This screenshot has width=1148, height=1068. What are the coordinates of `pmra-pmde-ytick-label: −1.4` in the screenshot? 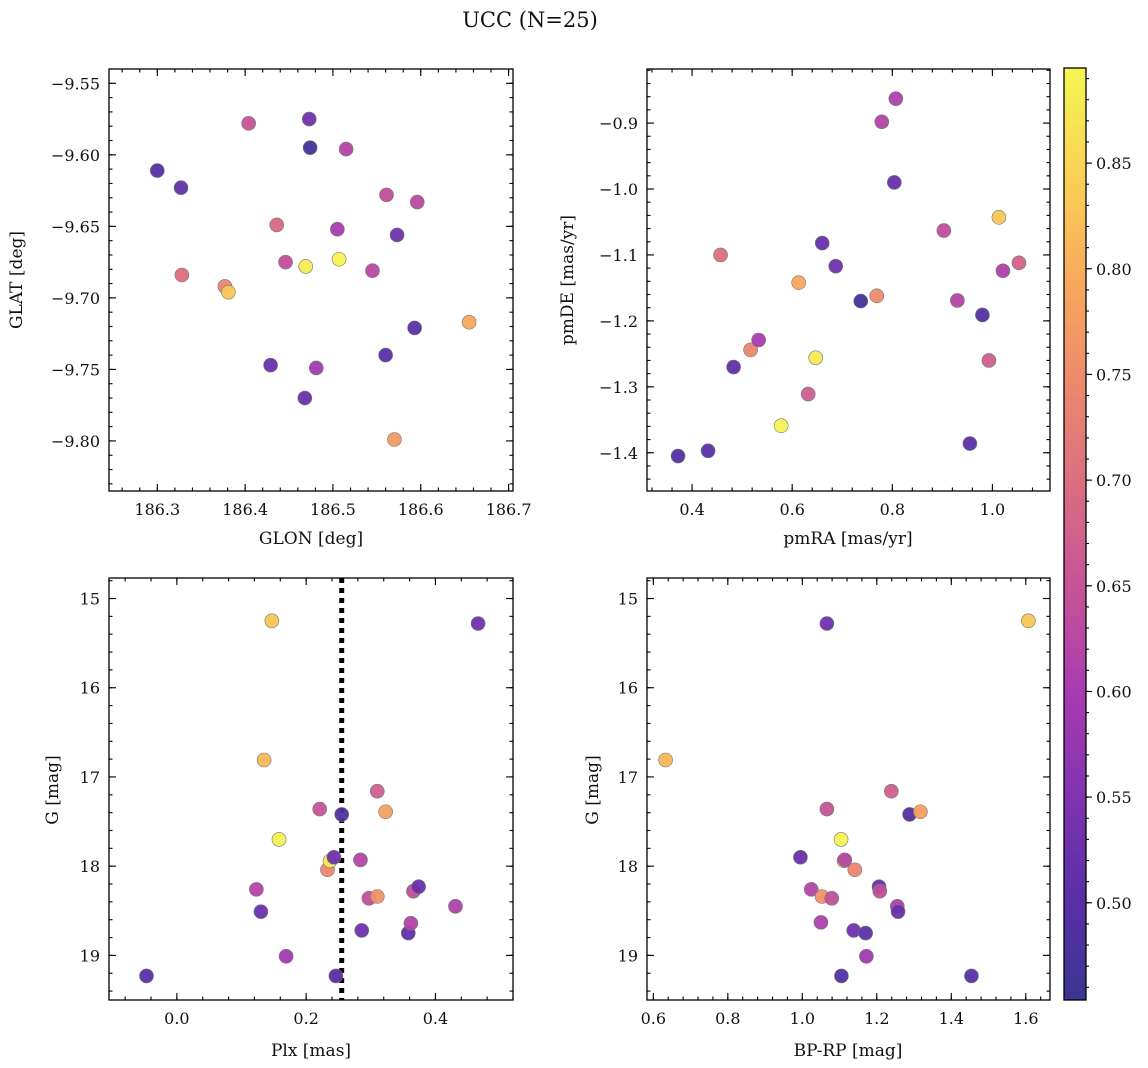 It's located at (618, 453).